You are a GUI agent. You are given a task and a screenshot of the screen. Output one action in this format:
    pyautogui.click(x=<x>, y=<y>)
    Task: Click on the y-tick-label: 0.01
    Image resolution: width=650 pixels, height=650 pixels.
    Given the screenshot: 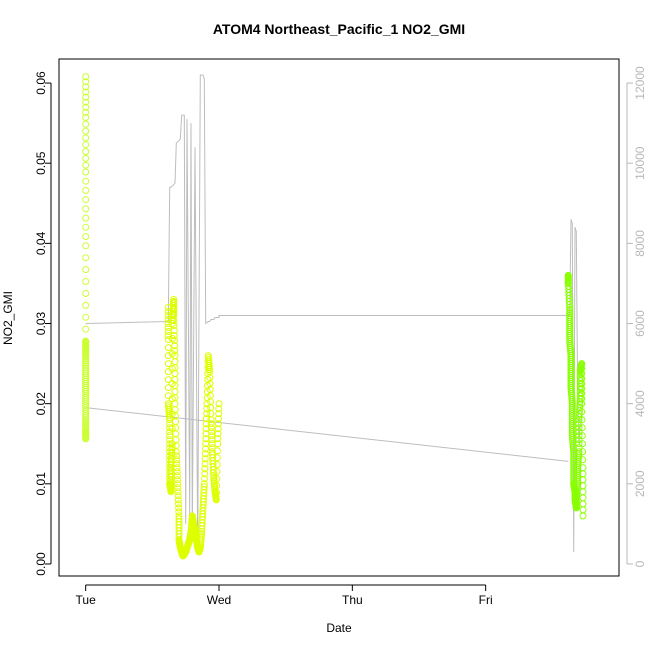 What is the action you would take?
    pyautogui.click(x=41, y=484)
    